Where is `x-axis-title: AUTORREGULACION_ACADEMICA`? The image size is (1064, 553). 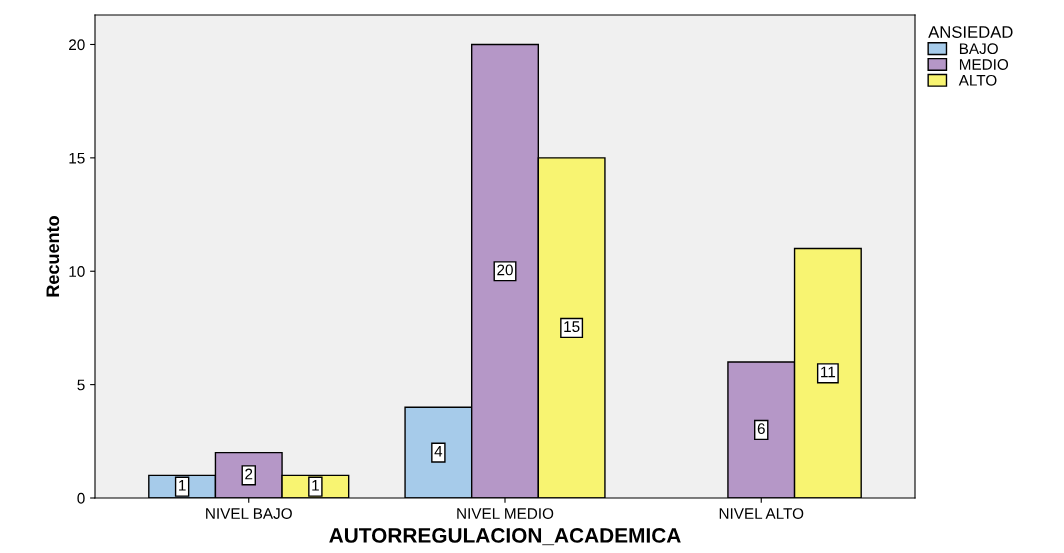 x-axis-title: AUTORREGULACION_ACADEMICA is located at coordinates (505, 537).